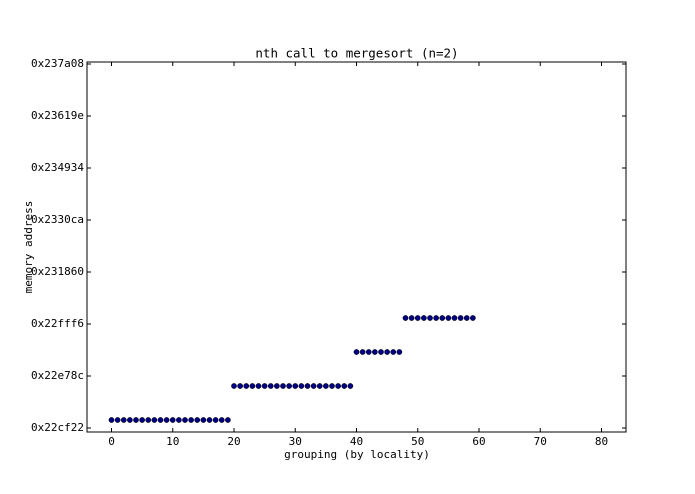  Describe the element at coordinates (57, 167) in the screenshot. I see `y-tick-label: 0x234934` at that location.